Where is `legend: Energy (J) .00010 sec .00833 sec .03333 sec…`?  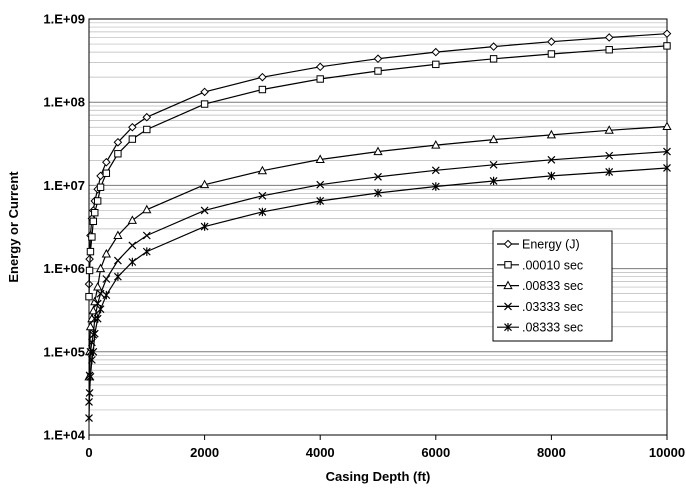 legend: Energy (J) .00010 sec .00833 sec .03333 sec… is located at coordinates (552, 286).